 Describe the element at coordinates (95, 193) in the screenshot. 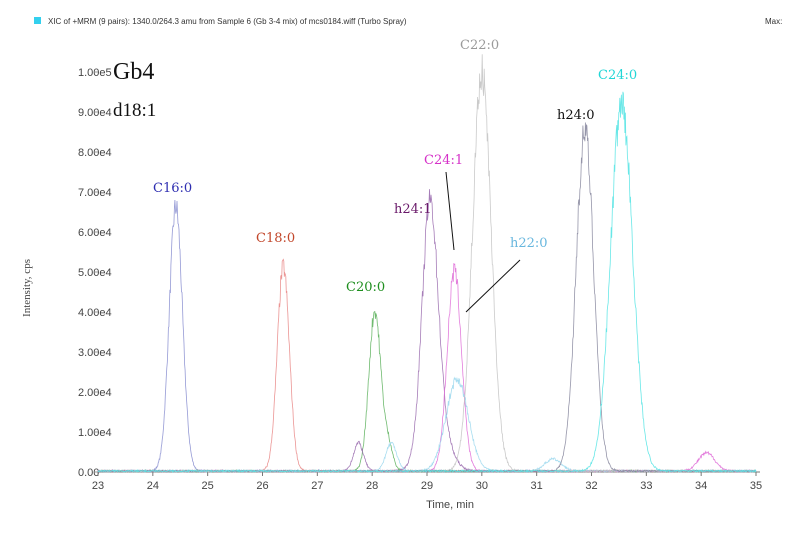

I see `y-tick-label: 7.00e4` at that location.